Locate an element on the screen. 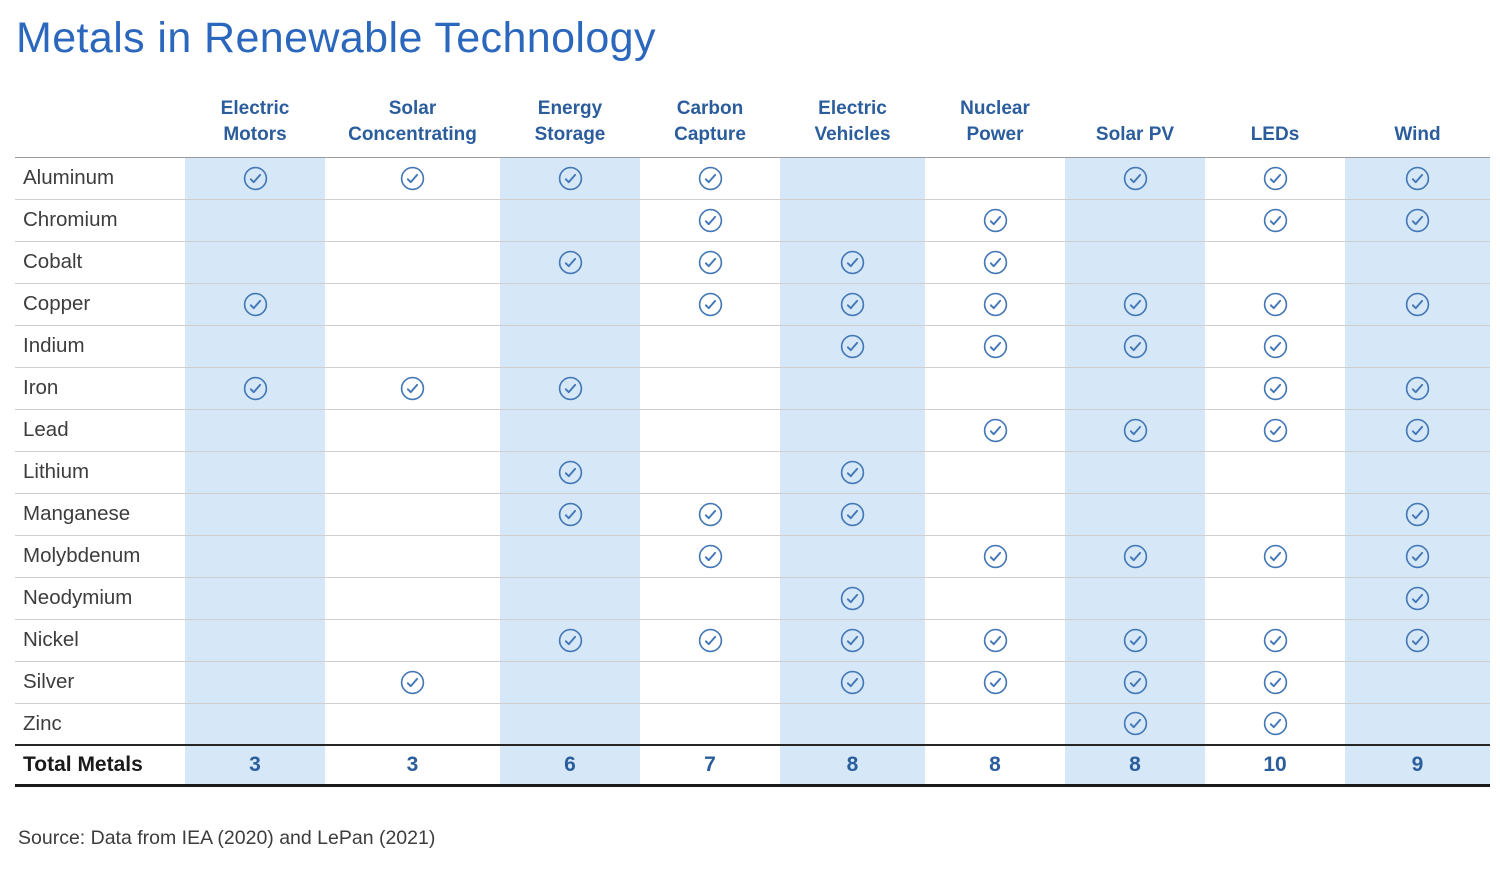  metal-name: Neodymium is located at coordinates (78, 598).